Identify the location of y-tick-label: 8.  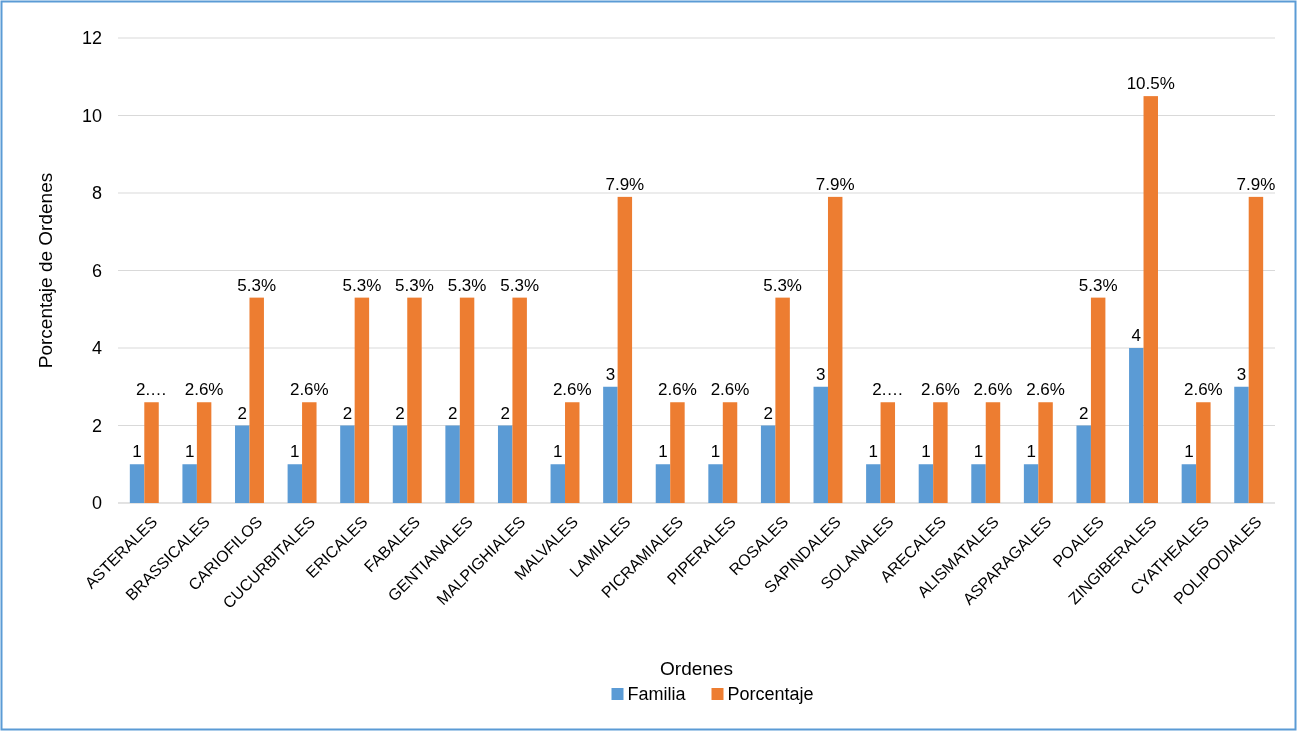
(96, 193).